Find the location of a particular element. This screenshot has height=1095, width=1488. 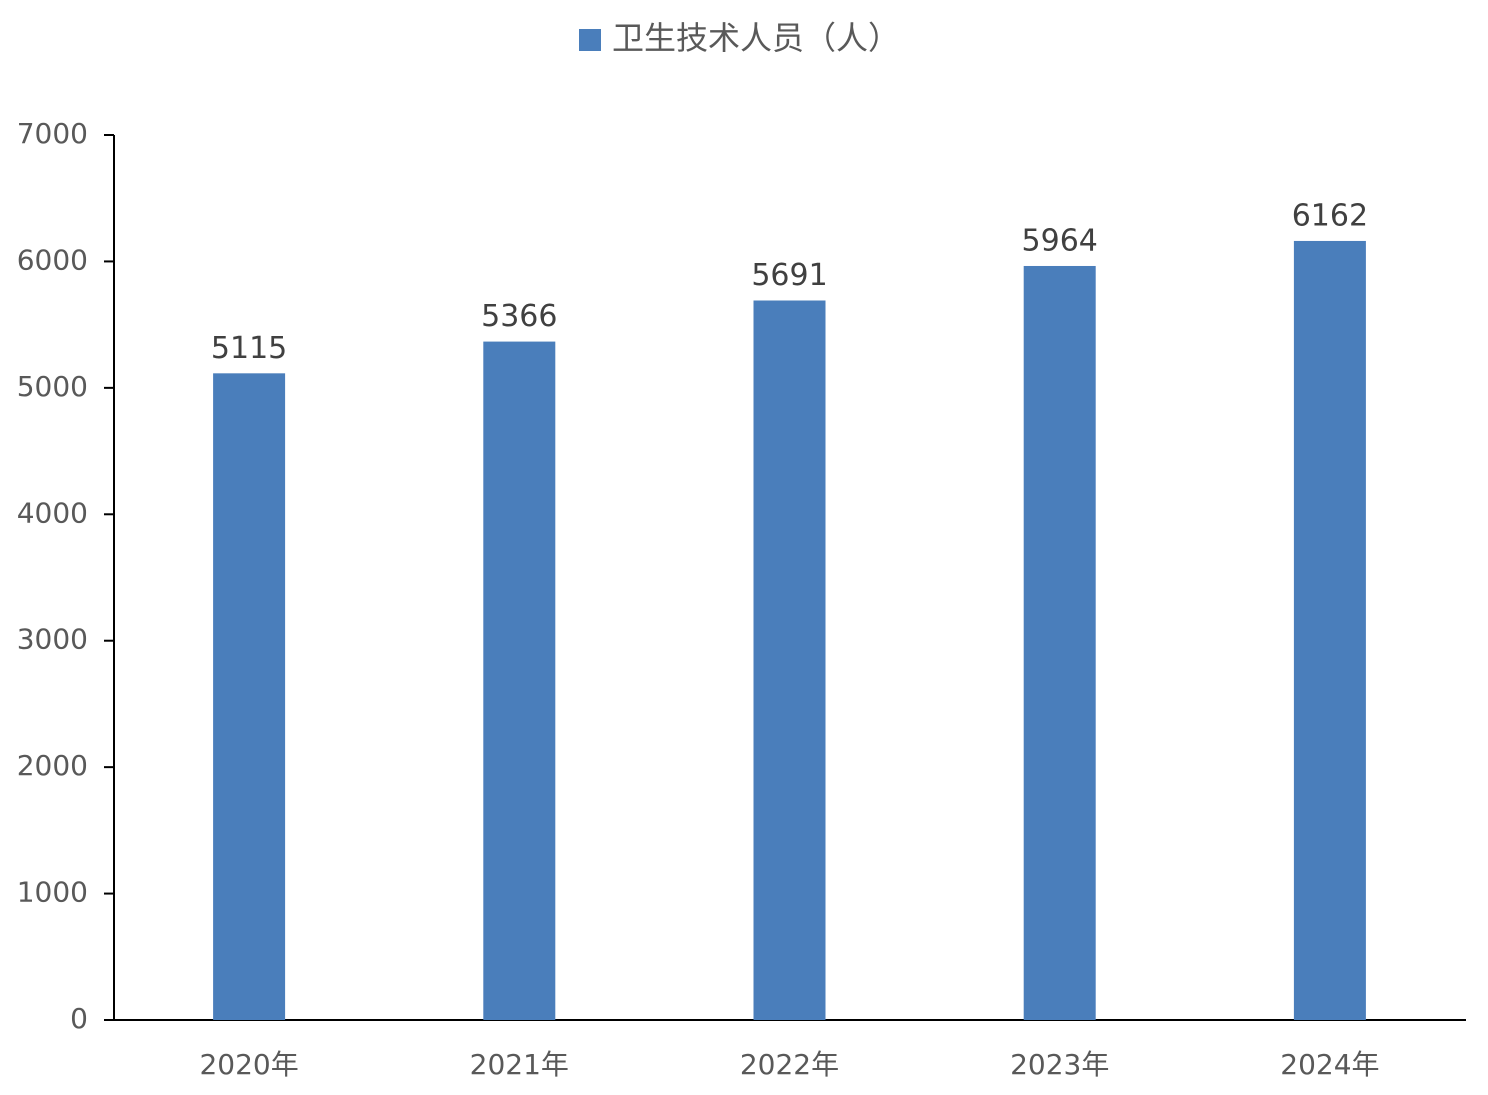

x-tick-label: 2021年 is located at coordinates (519, 1064).